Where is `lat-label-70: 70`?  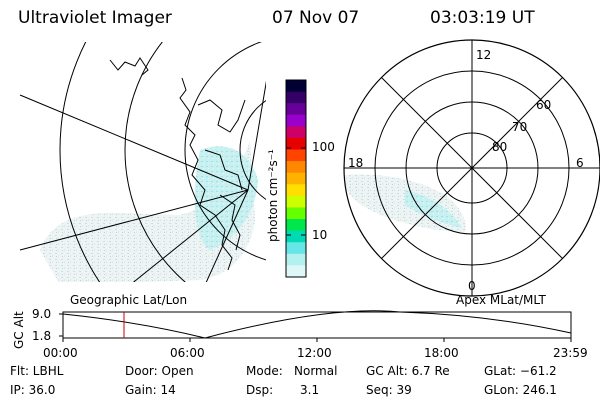 lat-label-70: 70 is located at coordinates (520, 127).